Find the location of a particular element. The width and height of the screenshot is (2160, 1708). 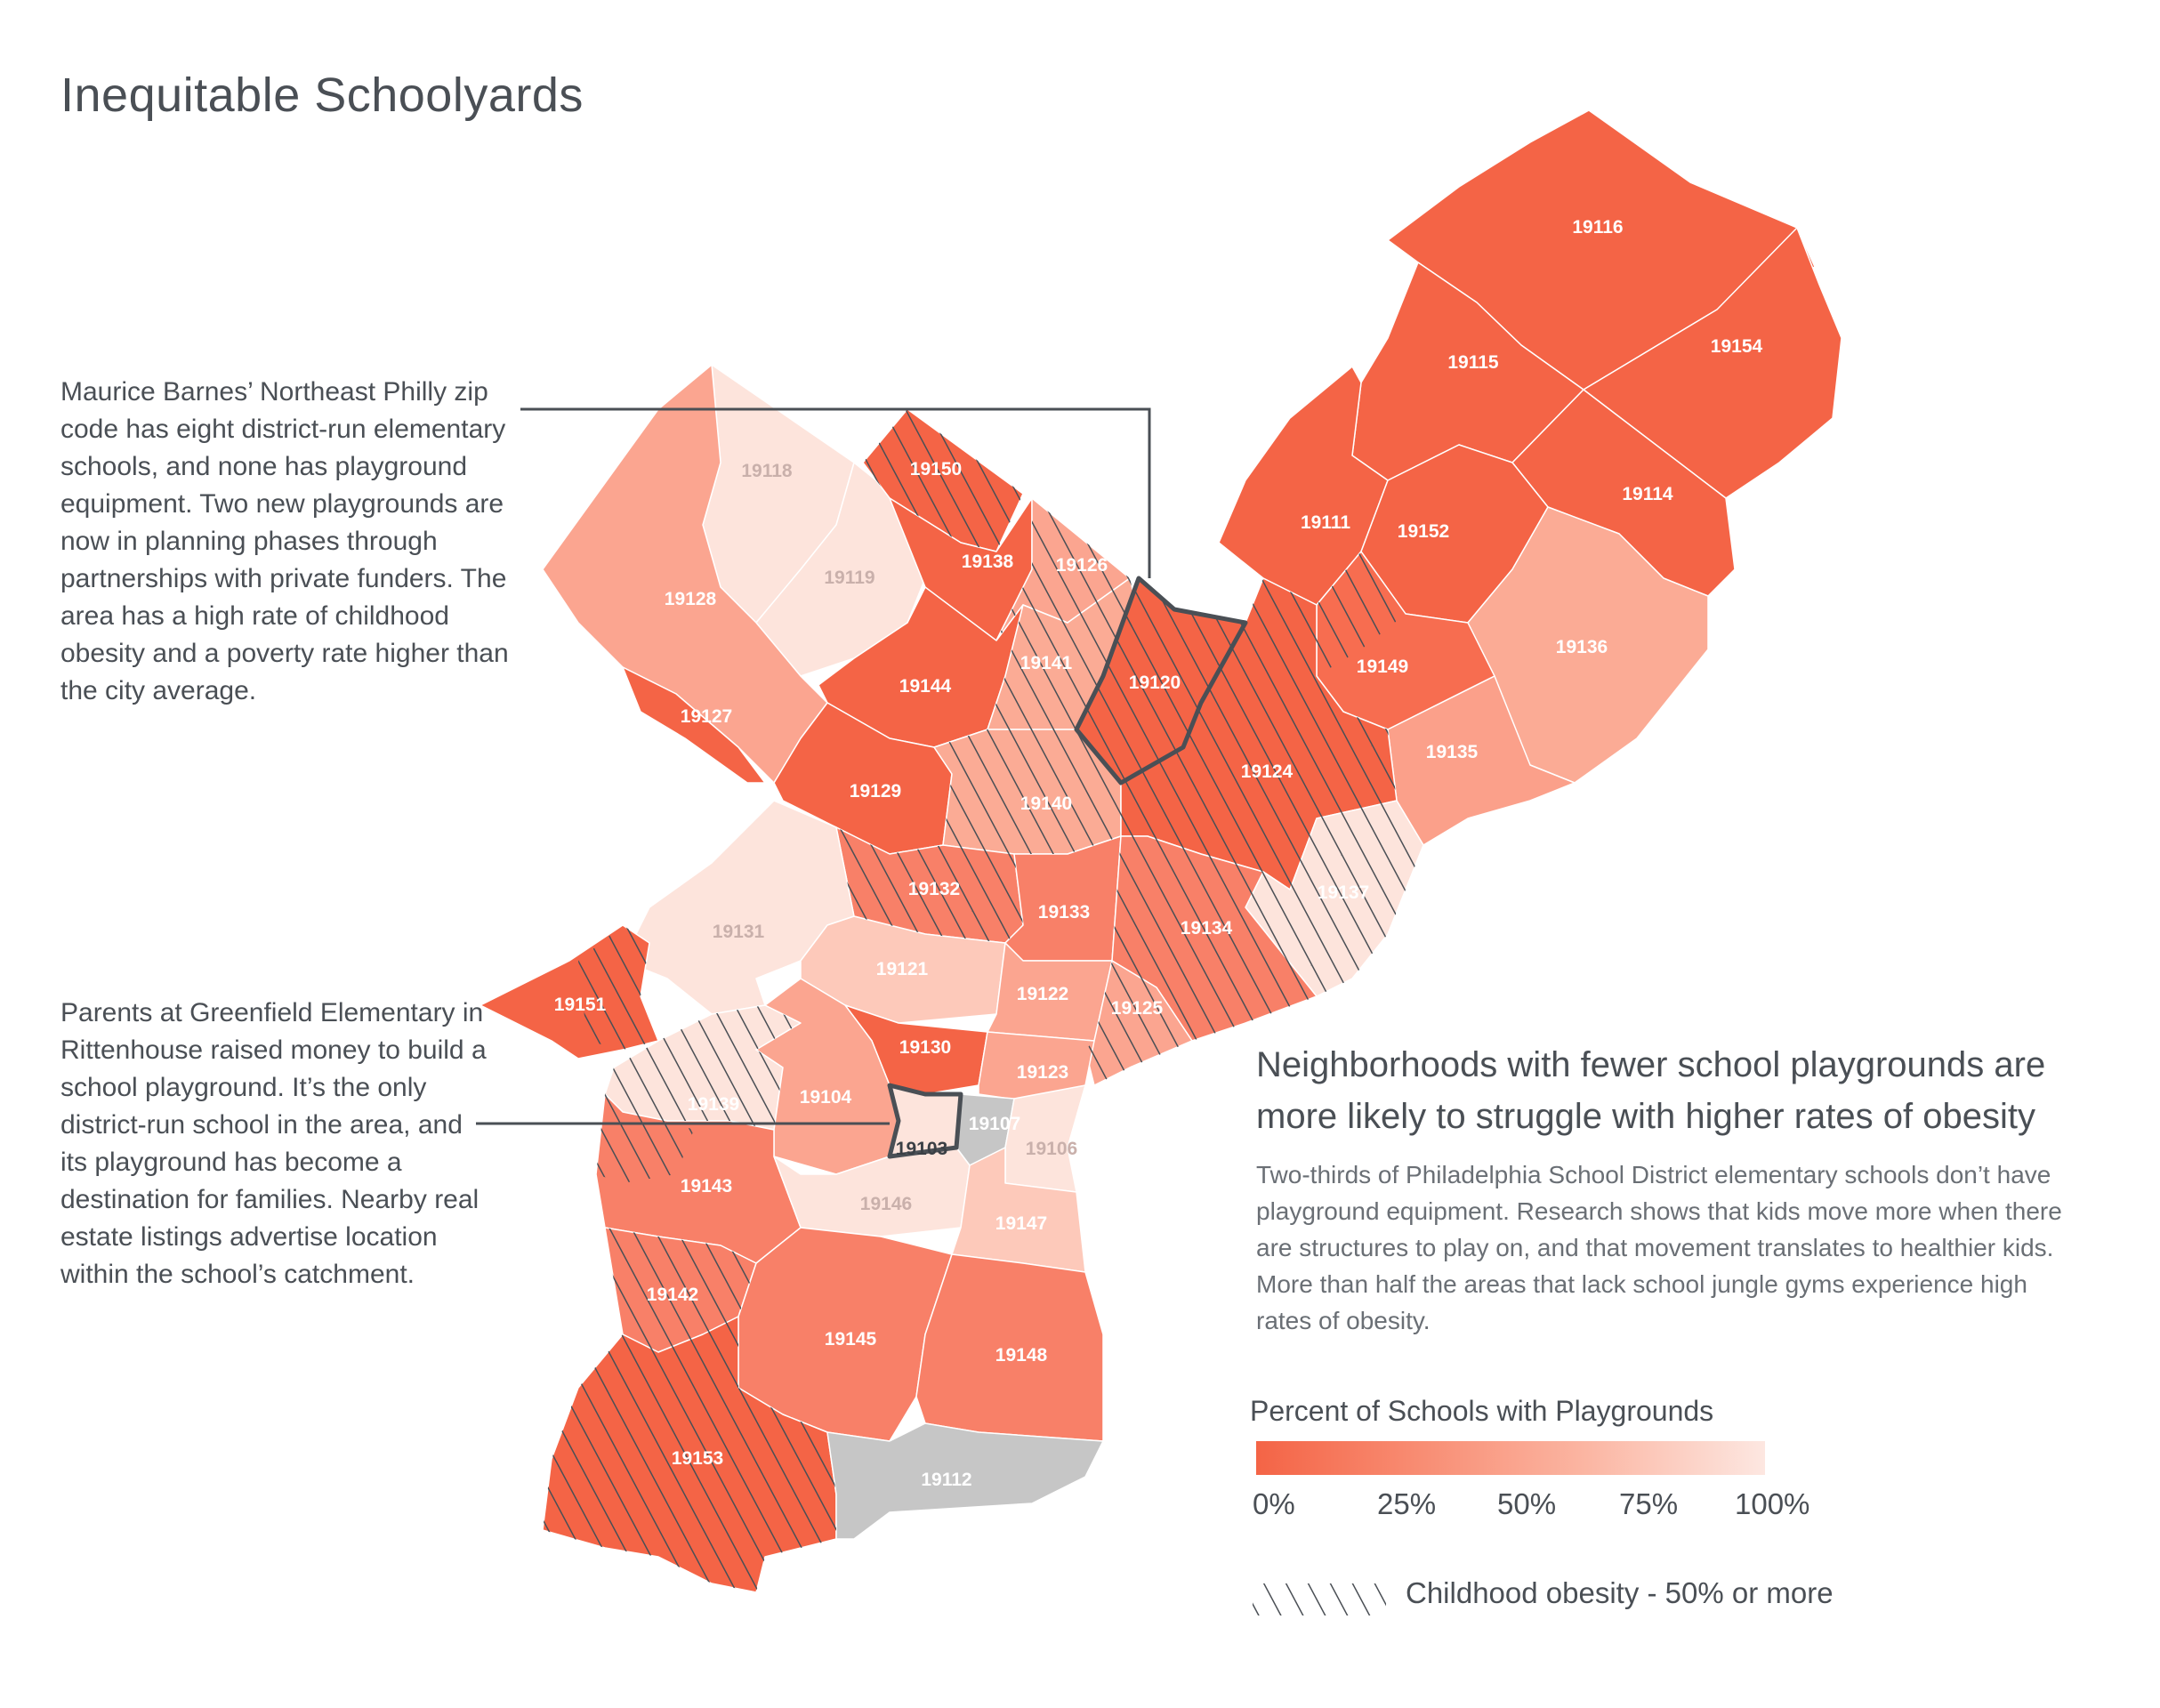

zip-label-19151: 19151 is located at coordinates (580, 1005).